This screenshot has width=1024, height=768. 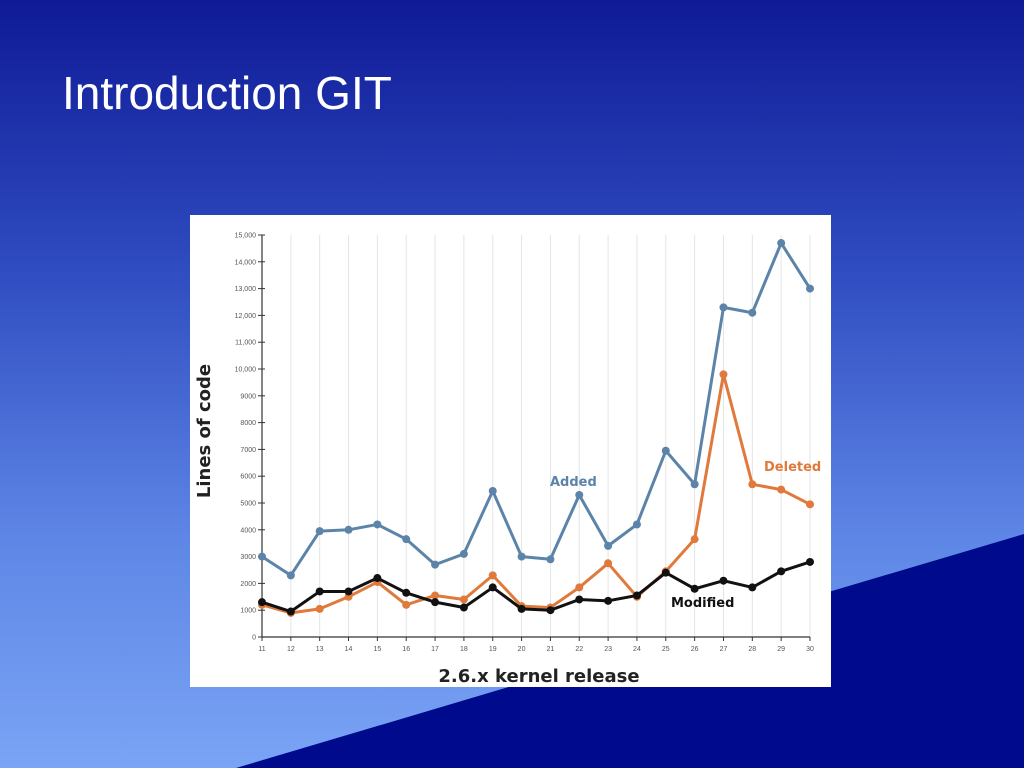 What do you see at coordinates (261, 649) in the screenshot?
I see `x-tick-label-11: 11` at bounding box center [261, 649].